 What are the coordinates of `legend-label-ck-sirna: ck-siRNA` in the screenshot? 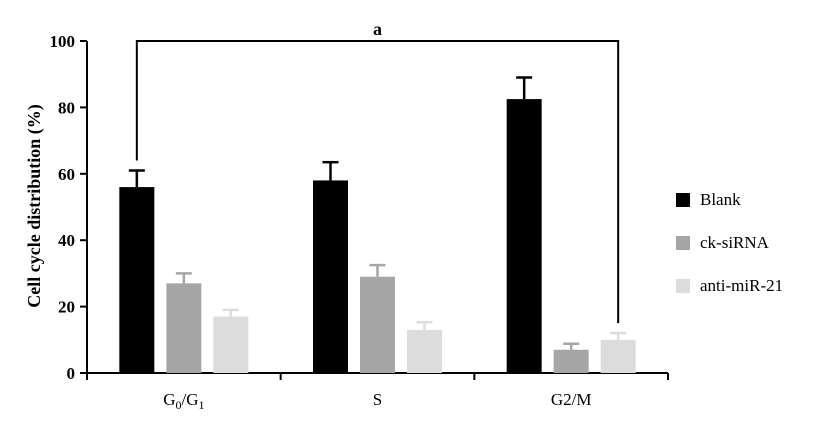 It's located at (734, 242).